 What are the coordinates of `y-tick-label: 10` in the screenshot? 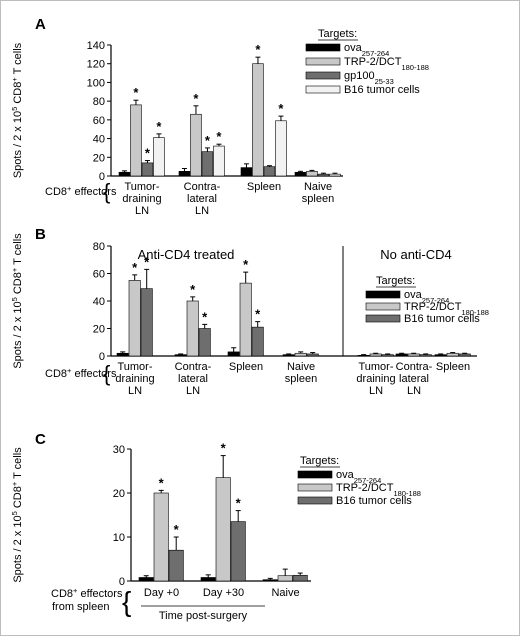 It's located at (119, 538).